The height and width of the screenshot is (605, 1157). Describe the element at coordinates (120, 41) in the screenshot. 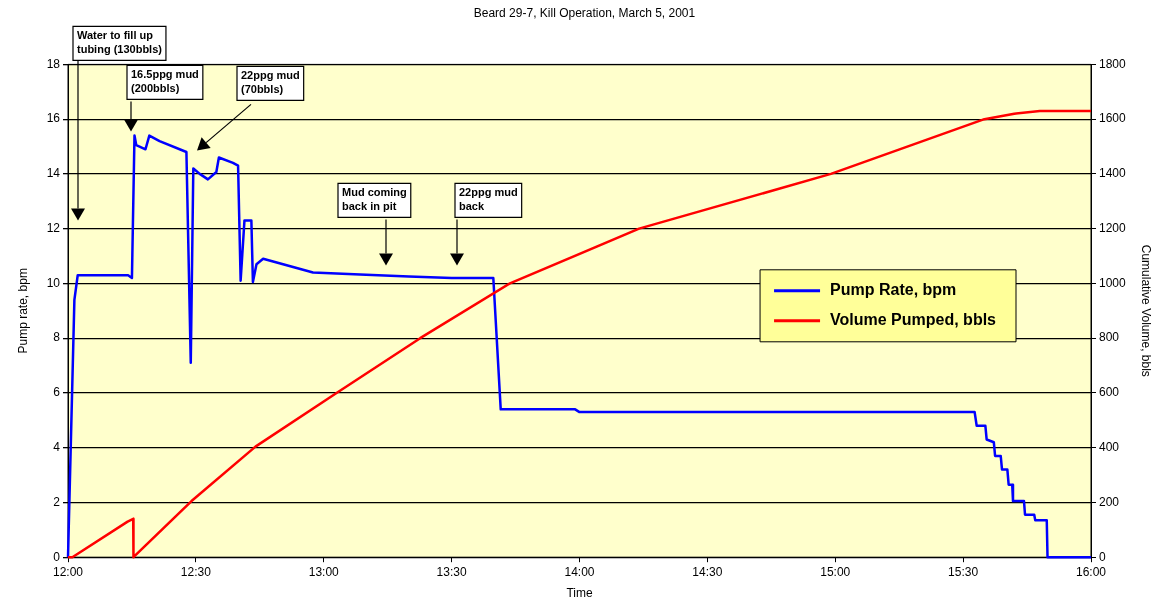

I see `text: Water to fill up tubing (130bbls)` at that location.